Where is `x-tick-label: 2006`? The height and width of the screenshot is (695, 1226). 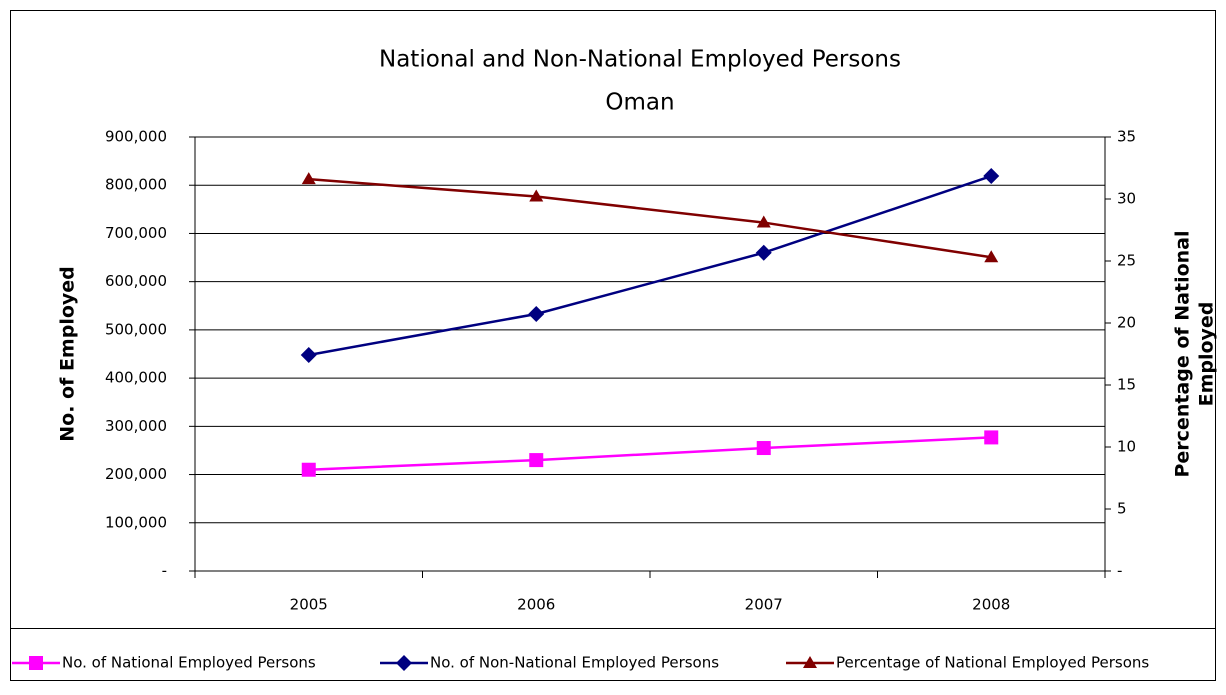 x-tick-label: 2006 is located at coordinates (536, 605).